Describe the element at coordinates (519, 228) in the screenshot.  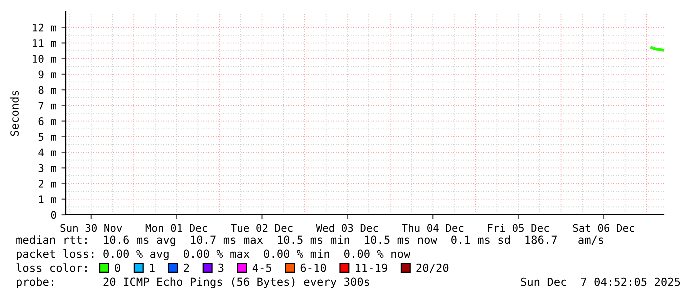
I see `x-tick-label: Fri 05 Dec` at that location.